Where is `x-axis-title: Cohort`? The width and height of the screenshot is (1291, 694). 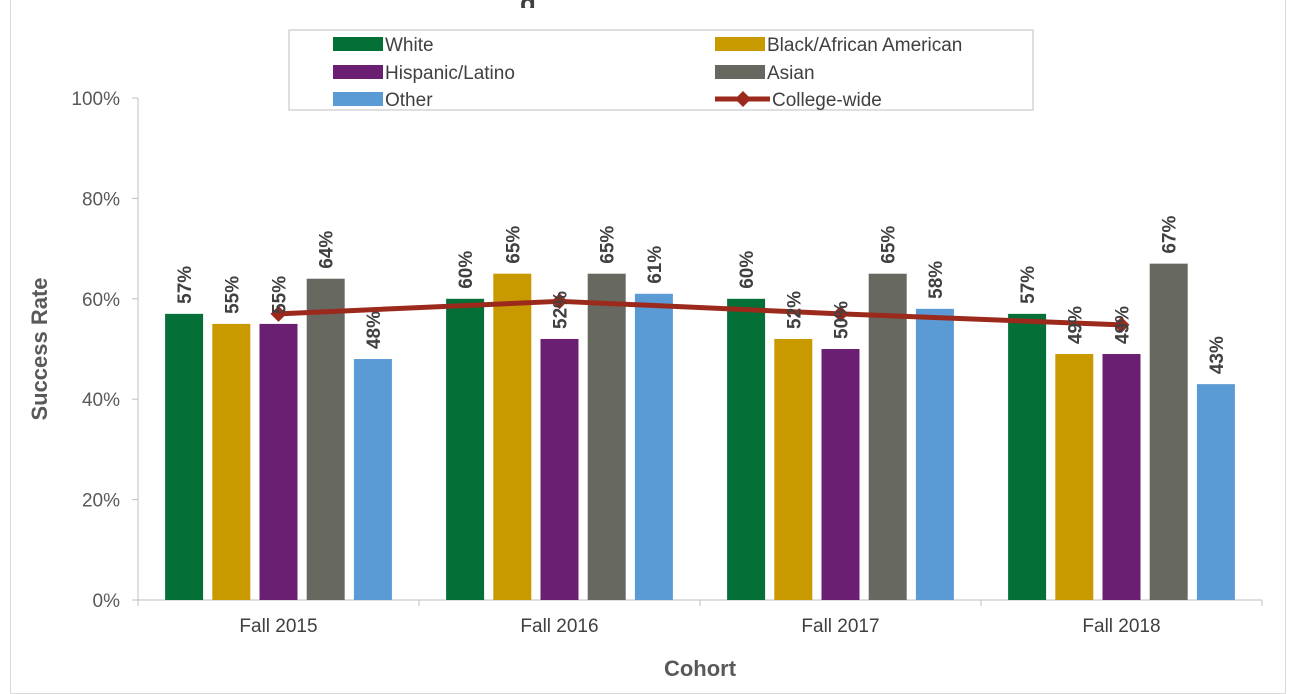
x-axis-title: Cohort is located at coordinates (700, 668).